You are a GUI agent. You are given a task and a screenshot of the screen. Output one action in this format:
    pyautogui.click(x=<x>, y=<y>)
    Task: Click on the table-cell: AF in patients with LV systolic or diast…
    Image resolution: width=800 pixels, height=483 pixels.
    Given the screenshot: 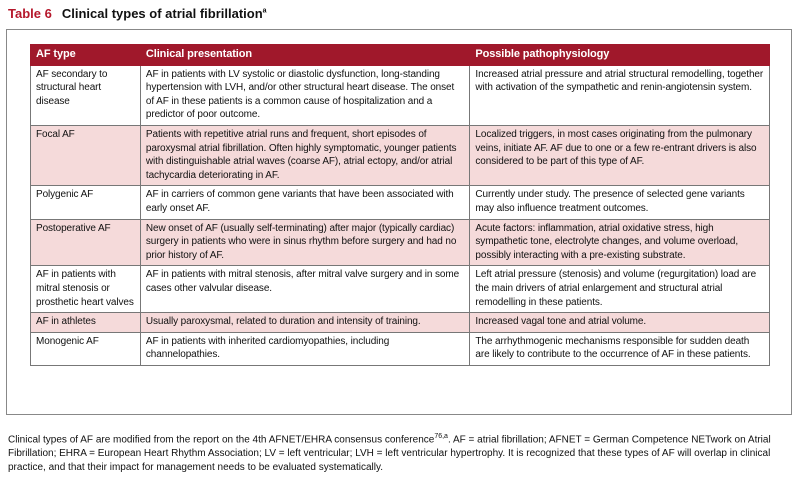 What is the action you would take?
    pyautogui.click(x=305, y=95)
    